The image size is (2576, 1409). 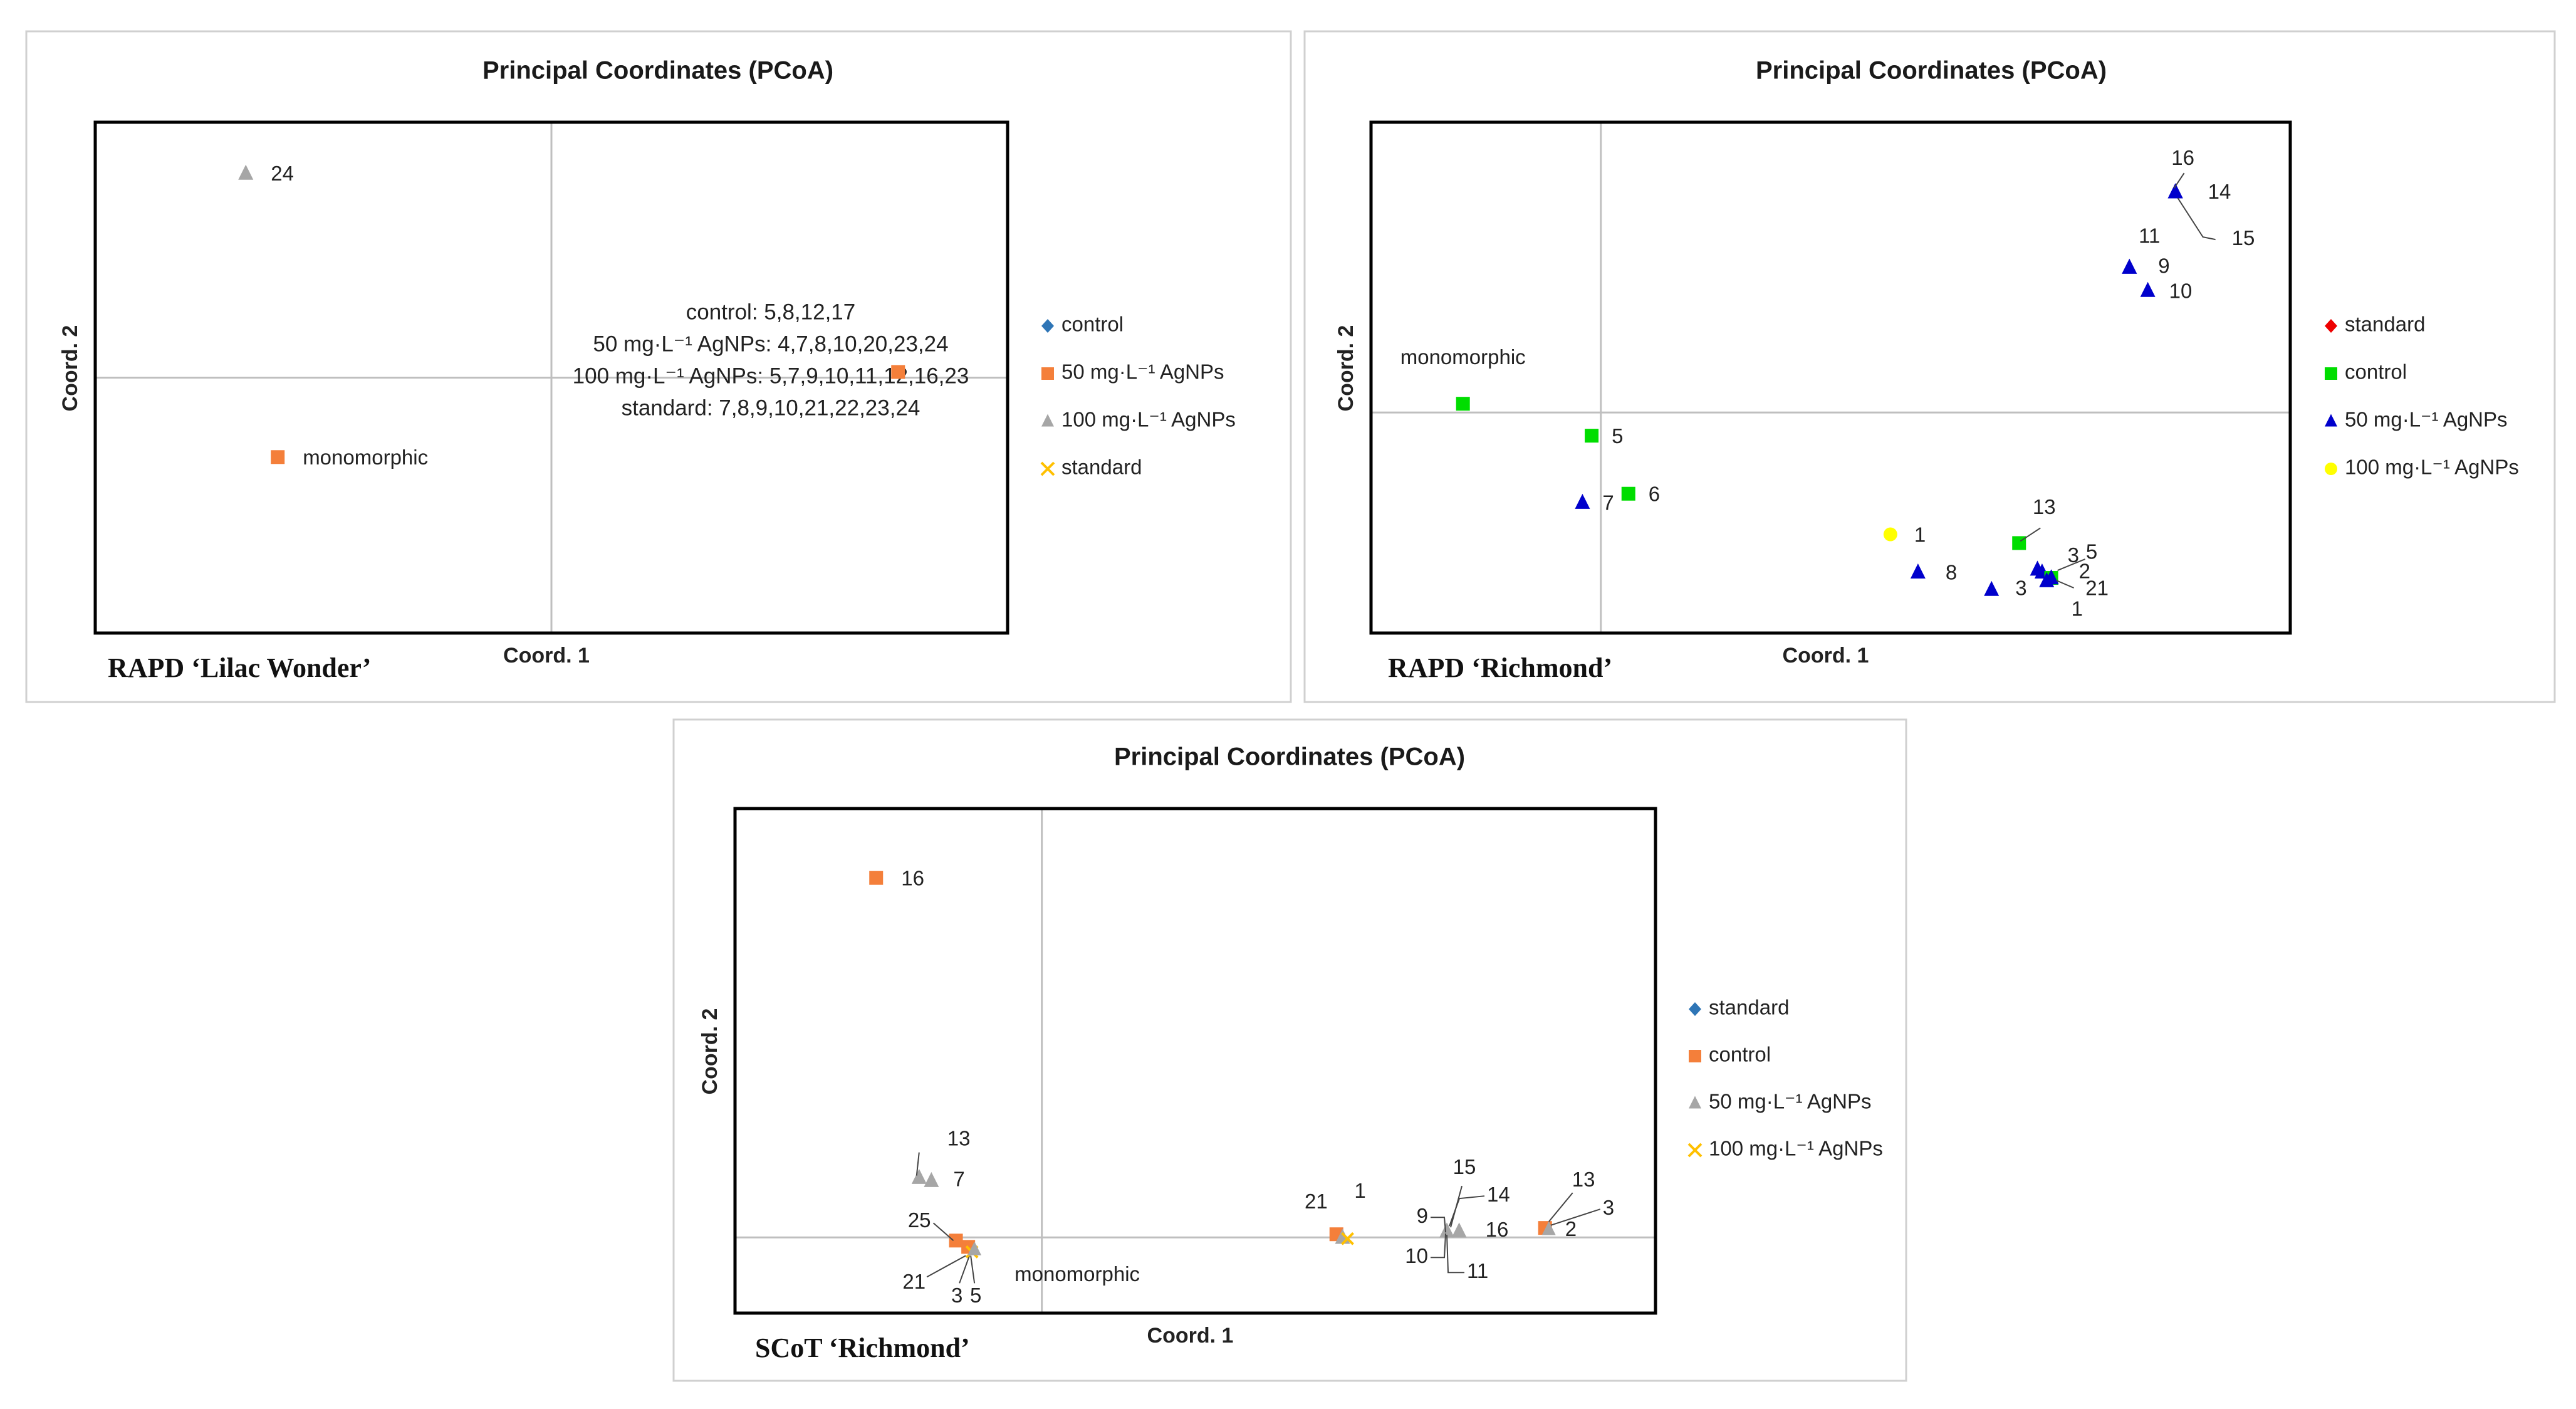 What do you see at coordinates (1951, 572) in the screenshot?
I see `point-label: 8` at bounding box center [1951, 572].